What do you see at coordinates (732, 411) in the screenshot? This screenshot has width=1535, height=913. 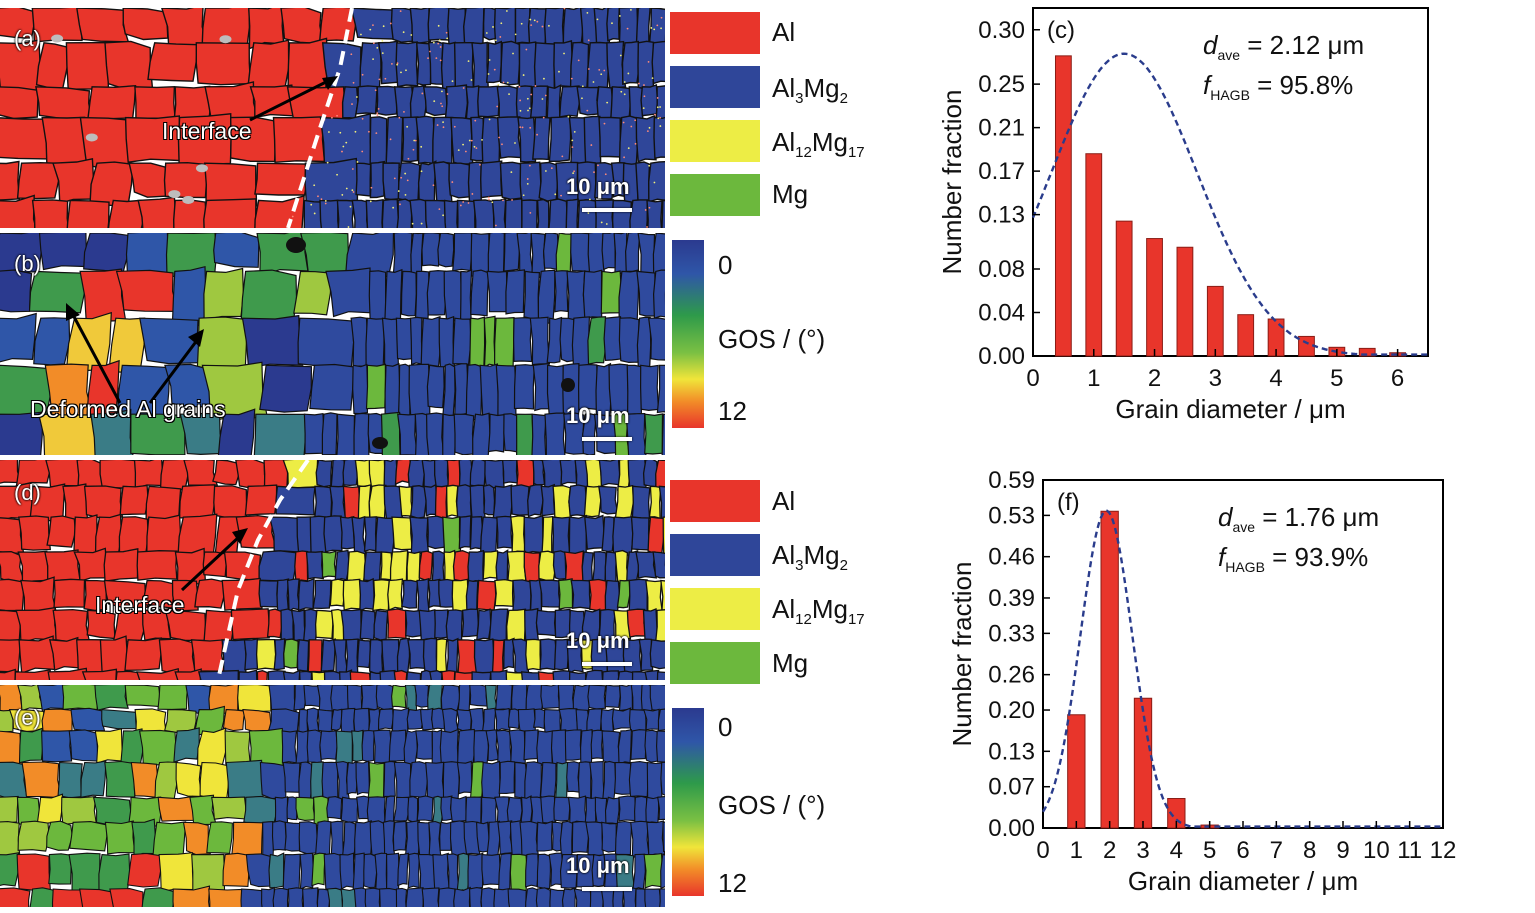 I see `gos-max-b: 12` at bounding box center [732, 411].